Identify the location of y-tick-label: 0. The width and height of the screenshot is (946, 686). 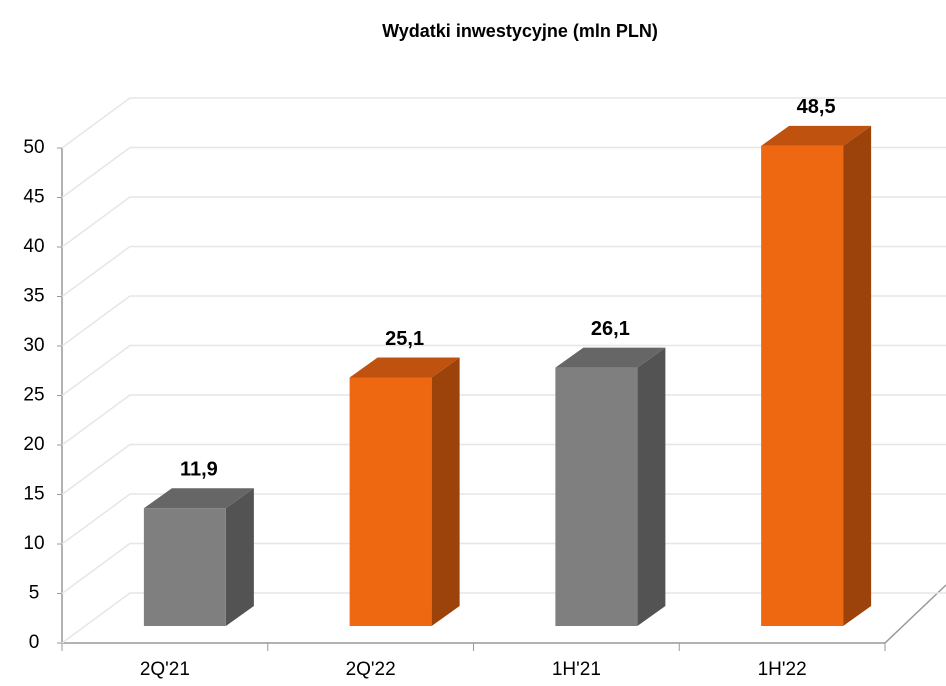
(34, 642).